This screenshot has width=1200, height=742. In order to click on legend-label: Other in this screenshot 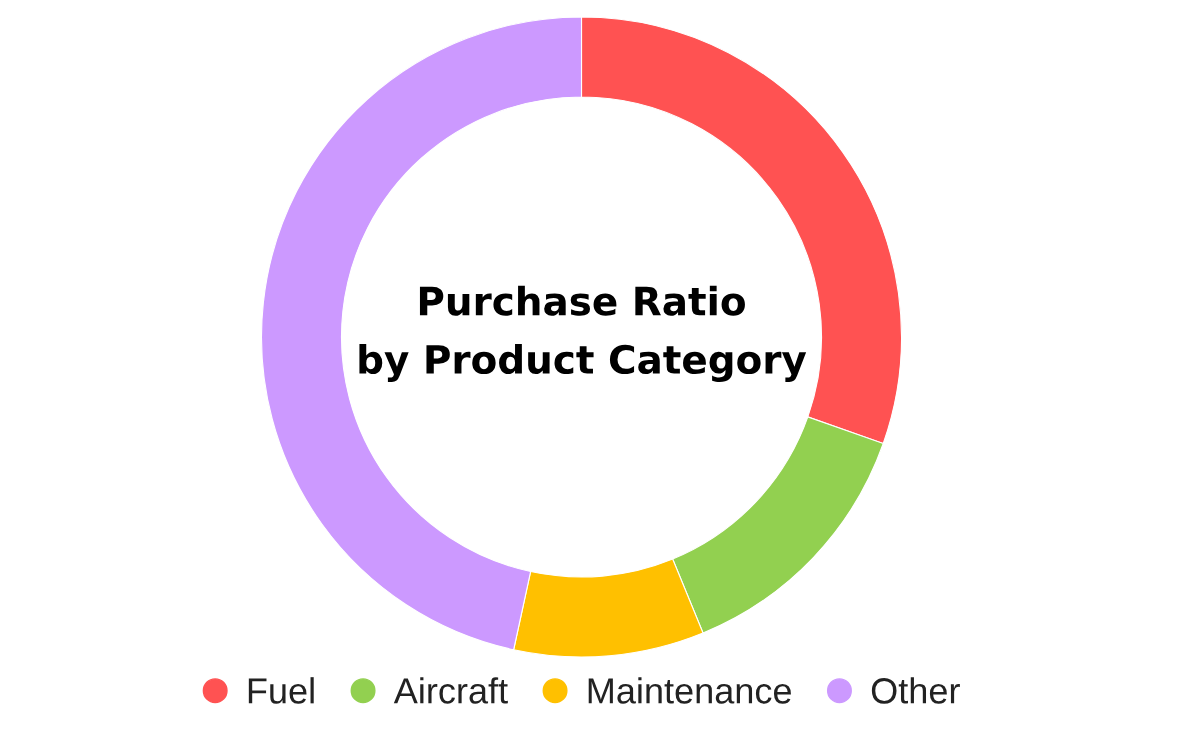, I will do `click(915, 690)`.